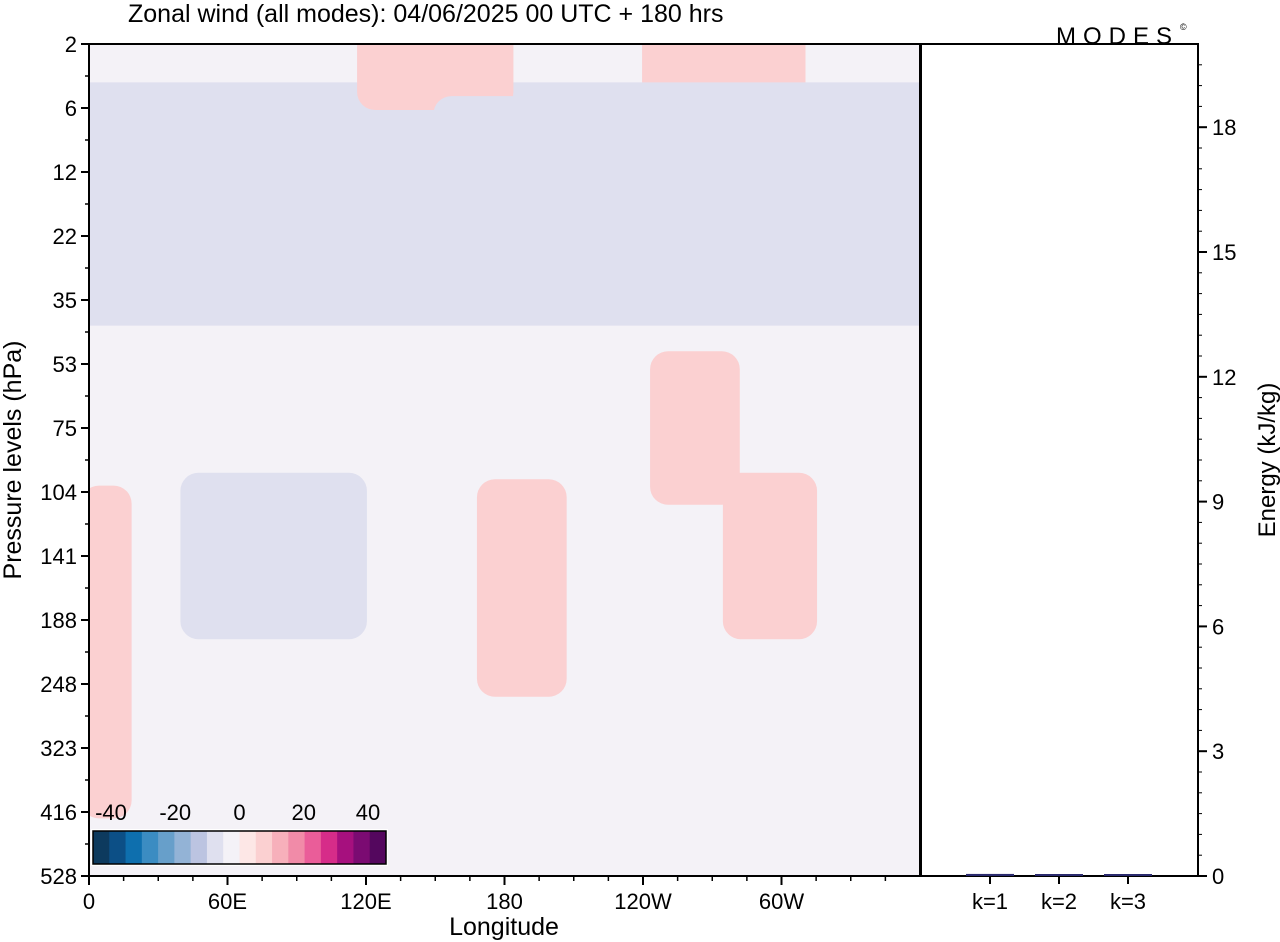 This screenshot has height=942, width=1280. Describe the element at coordinates (1218, 502) in the screenshot. I see `energy-y-tick-label: 9` at that location.